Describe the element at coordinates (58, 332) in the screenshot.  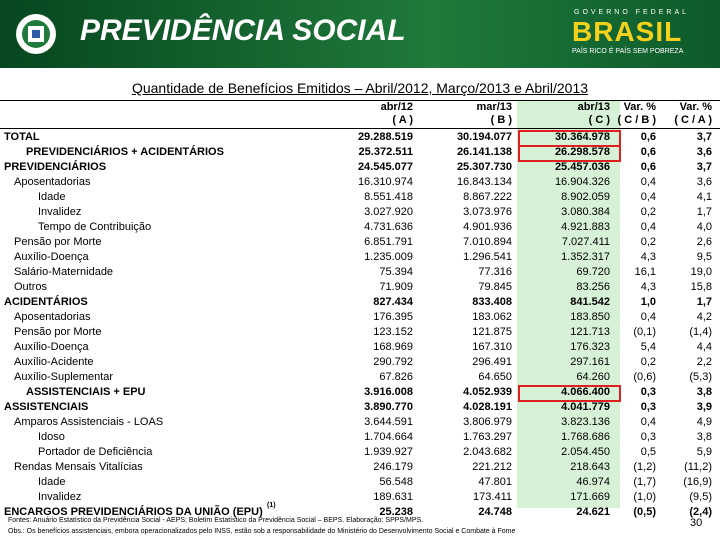
I see `row-label: Pensão por Morte` at that location.